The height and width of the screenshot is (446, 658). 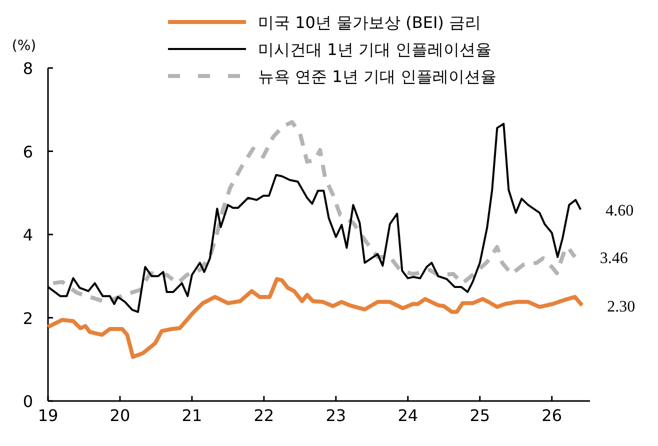 What do you see at coordinates (336, 415) in the screenshot?
I see `x-tick-label: 23` at bounding box center [336, 415].